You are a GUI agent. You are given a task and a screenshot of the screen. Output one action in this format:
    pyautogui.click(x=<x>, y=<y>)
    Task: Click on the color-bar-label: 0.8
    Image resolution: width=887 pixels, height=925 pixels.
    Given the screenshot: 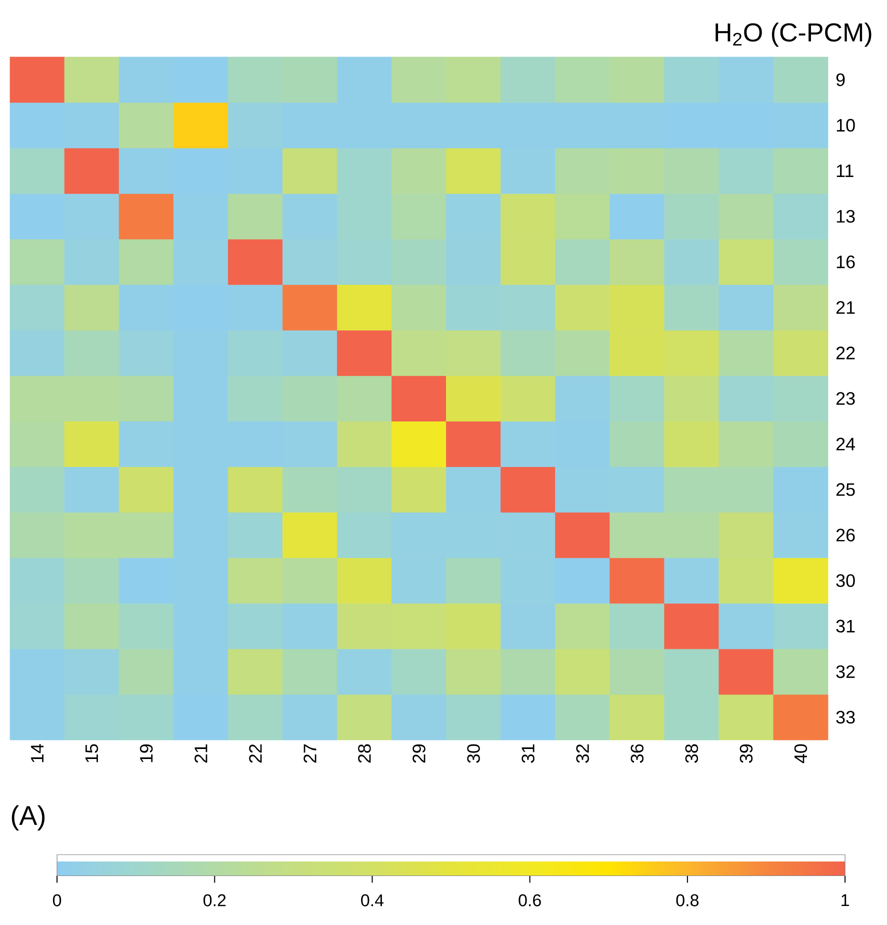 What is the action you would take?
    pyautogui.click(x=687, y=900)
    